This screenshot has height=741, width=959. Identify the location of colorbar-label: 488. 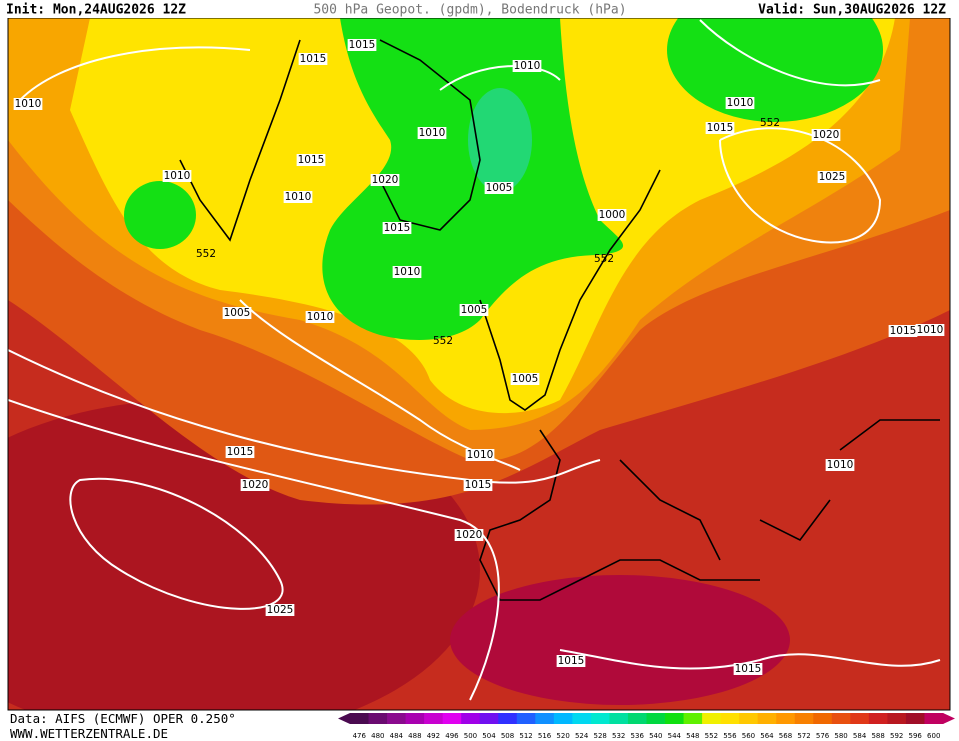
(414, 736).